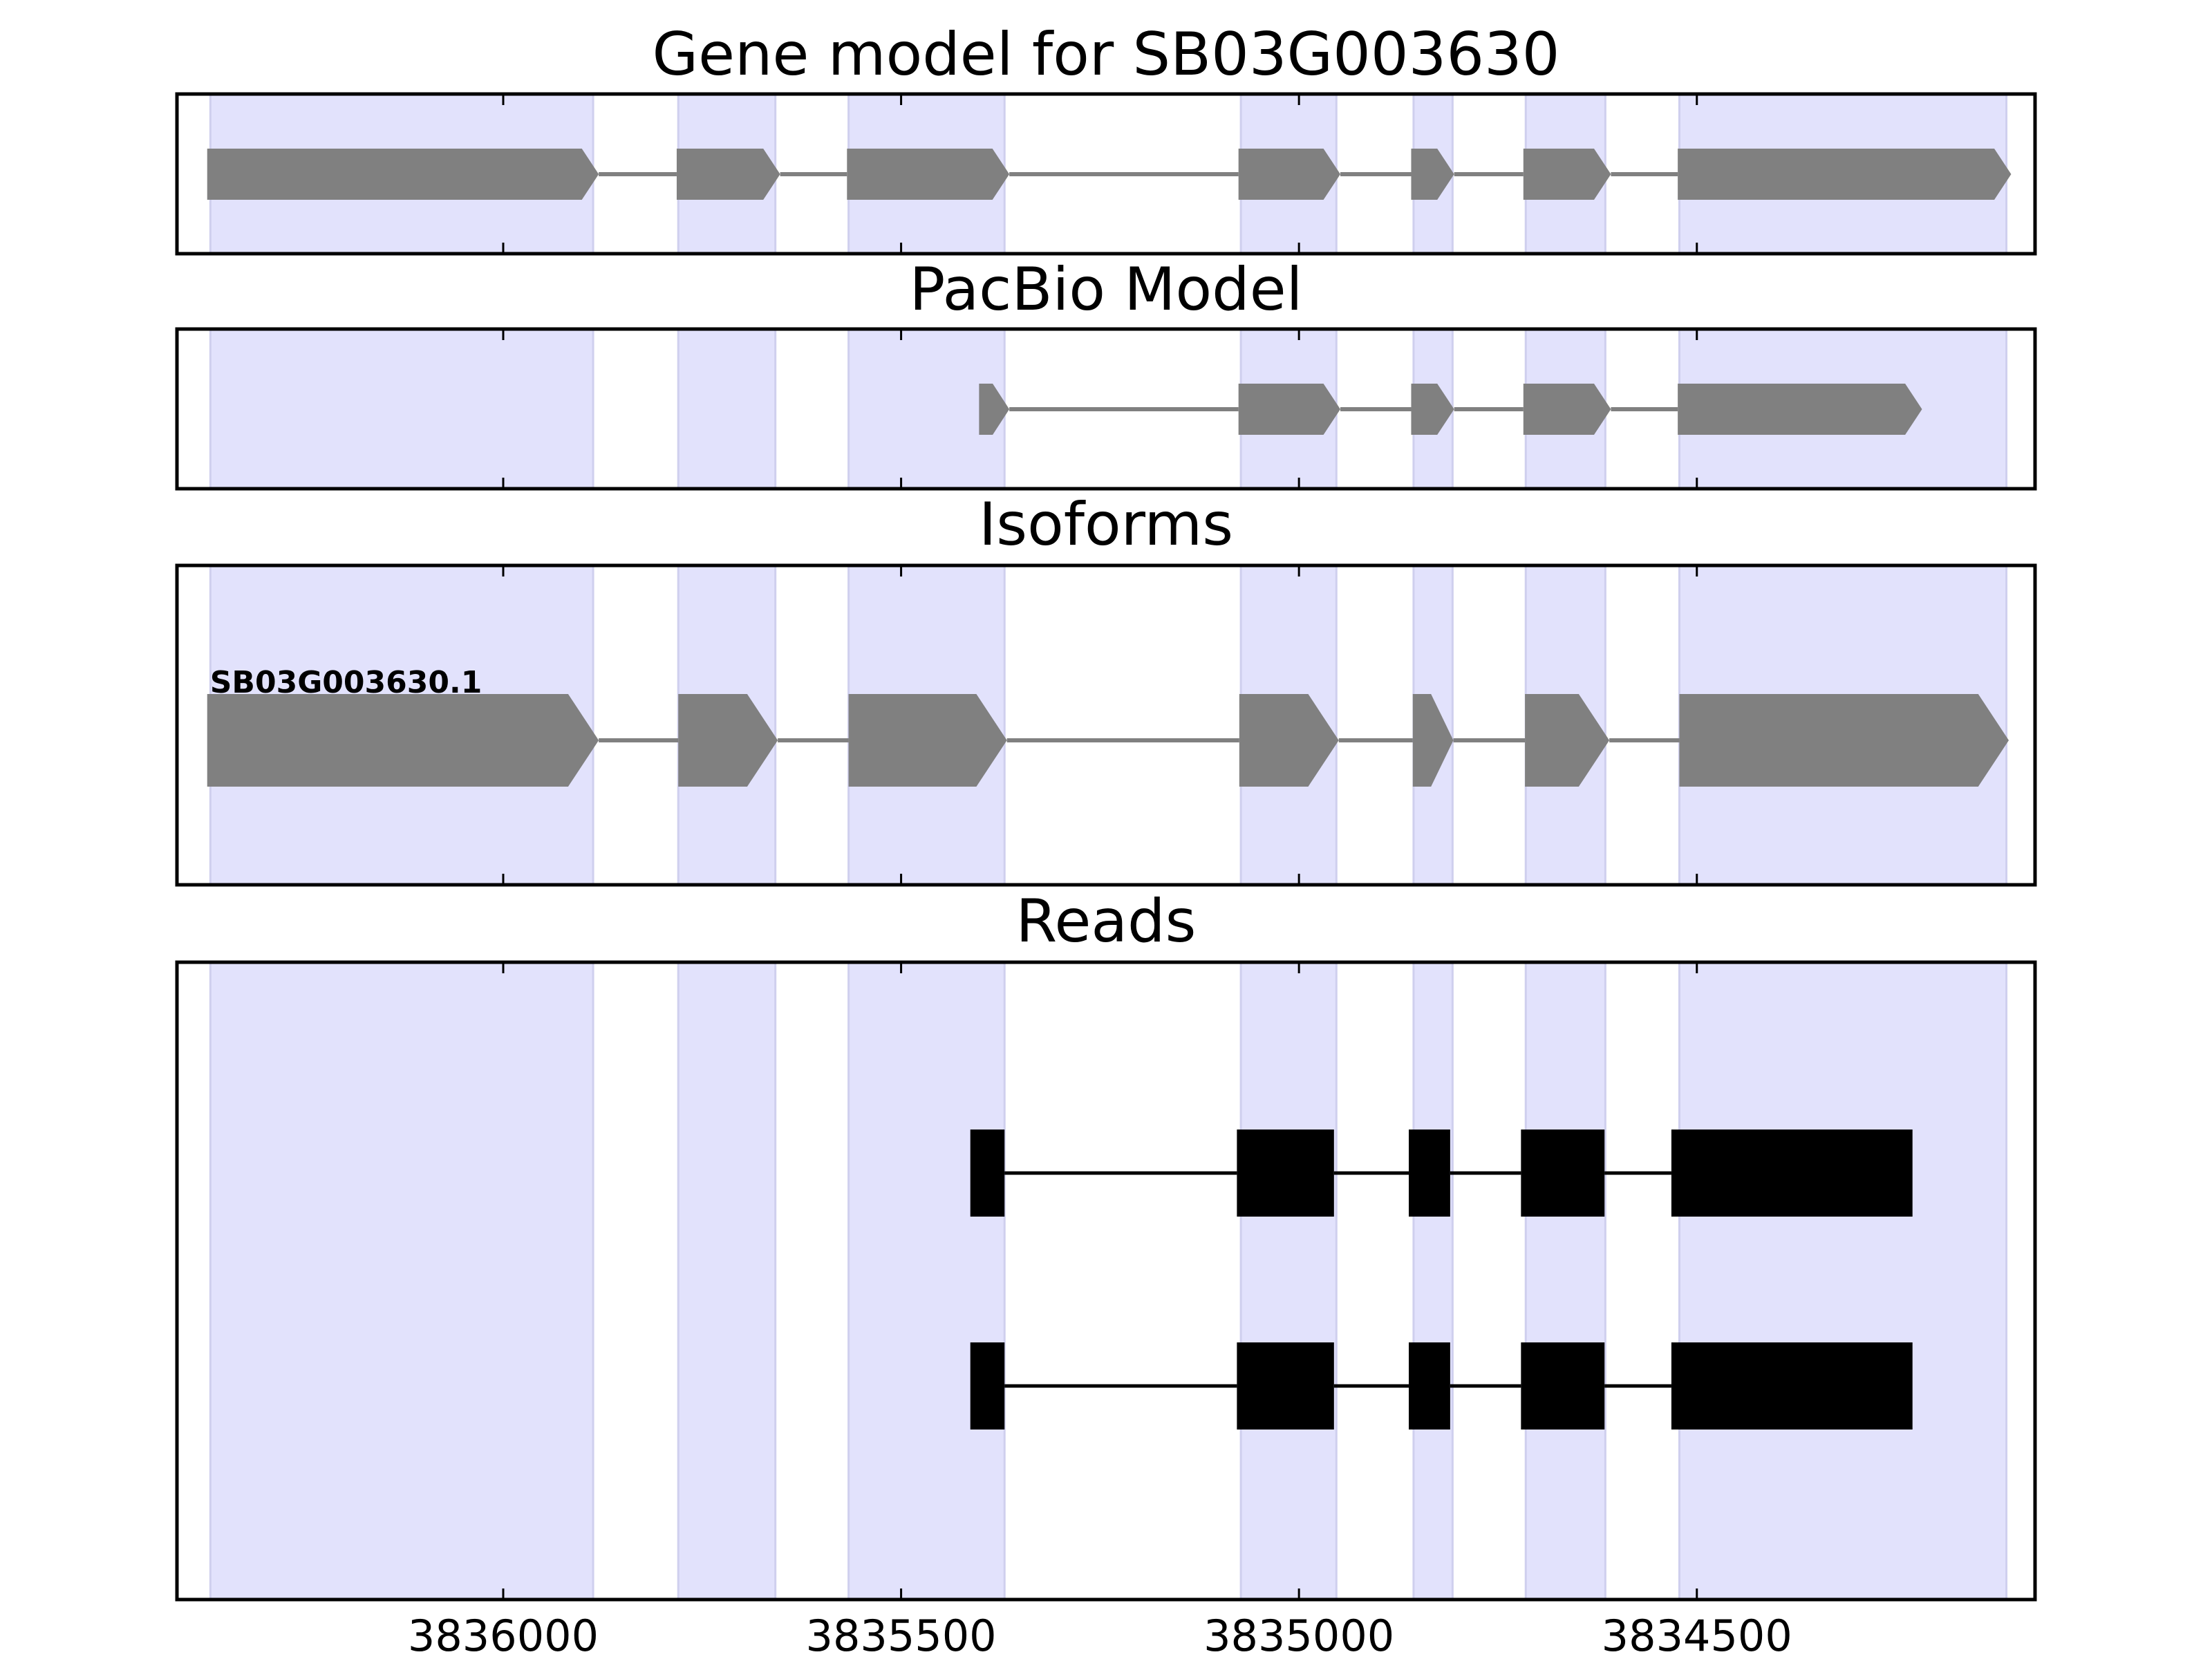  What do you see at coordinates (1298, 1635) in the screenshot?
I see `x-tick-label: 3835000` at bounding box center [1298, 1635].